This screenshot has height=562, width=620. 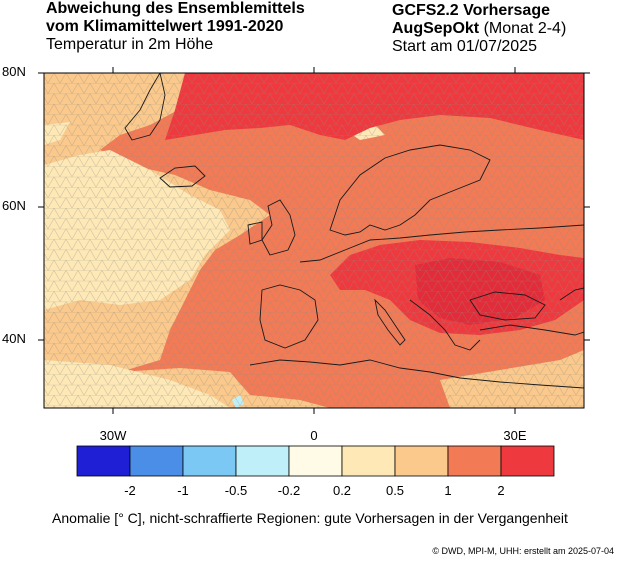 I want to click on coast-ireland, so click(x=255, y=233).